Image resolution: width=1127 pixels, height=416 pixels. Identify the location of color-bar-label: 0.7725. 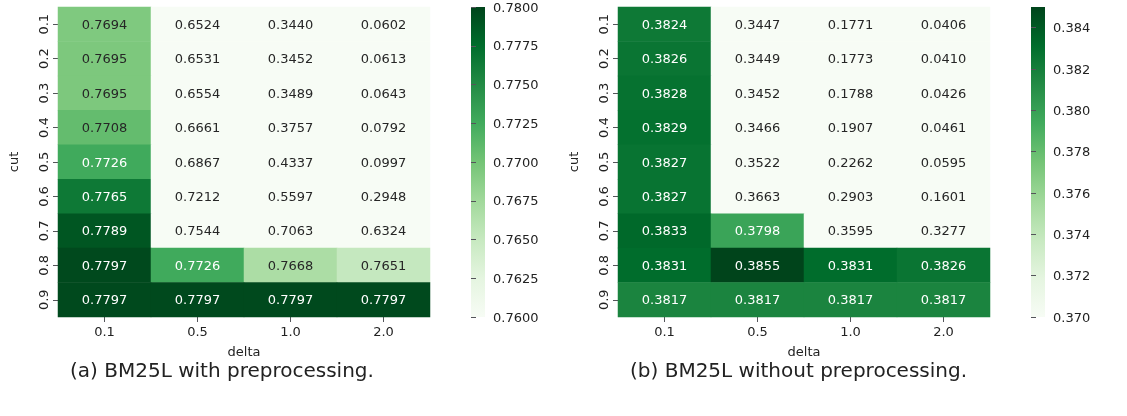
(516, 123).